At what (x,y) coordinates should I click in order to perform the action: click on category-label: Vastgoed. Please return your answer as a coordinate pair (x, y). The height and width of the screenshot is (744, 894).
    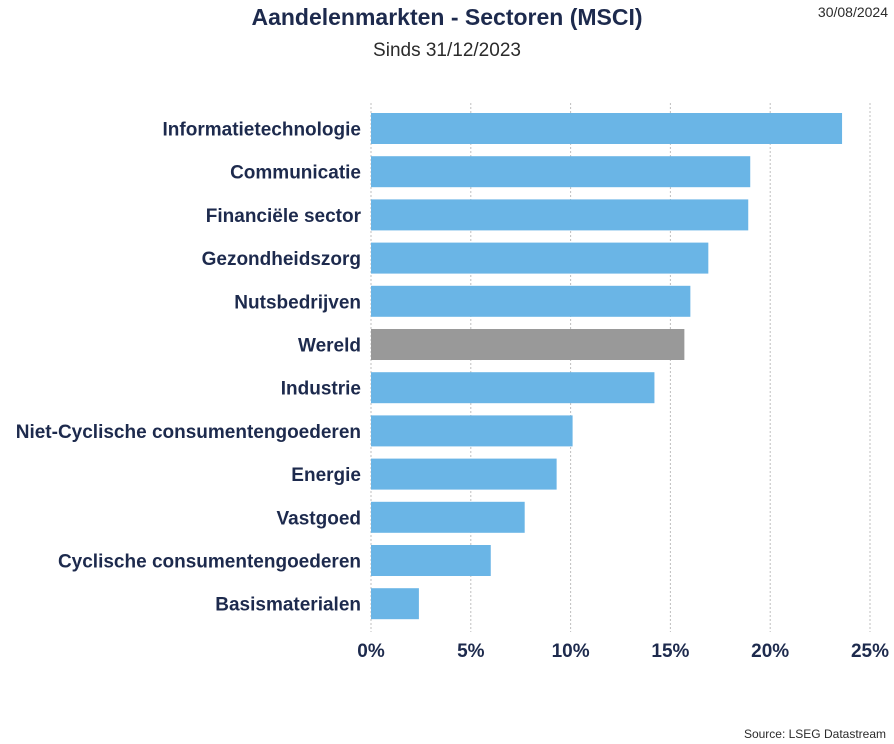
    Looking at the image, I should click on (319, 518).